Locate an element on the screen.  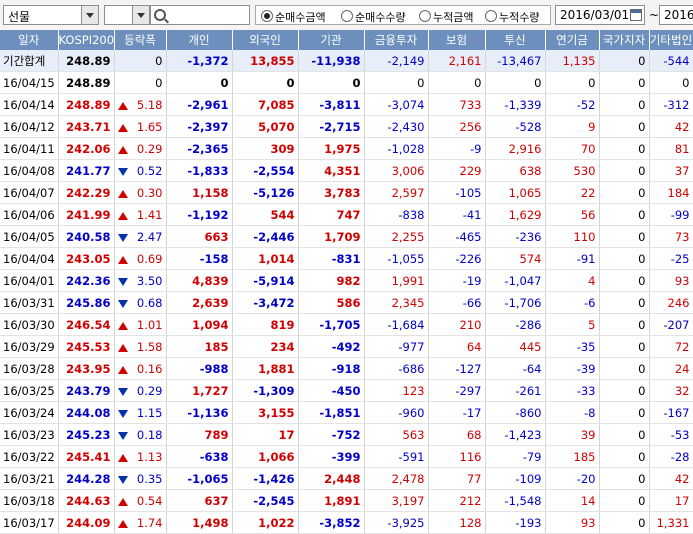
radio-net-amount: 순매수금액 is located at coordinates (293, 17).